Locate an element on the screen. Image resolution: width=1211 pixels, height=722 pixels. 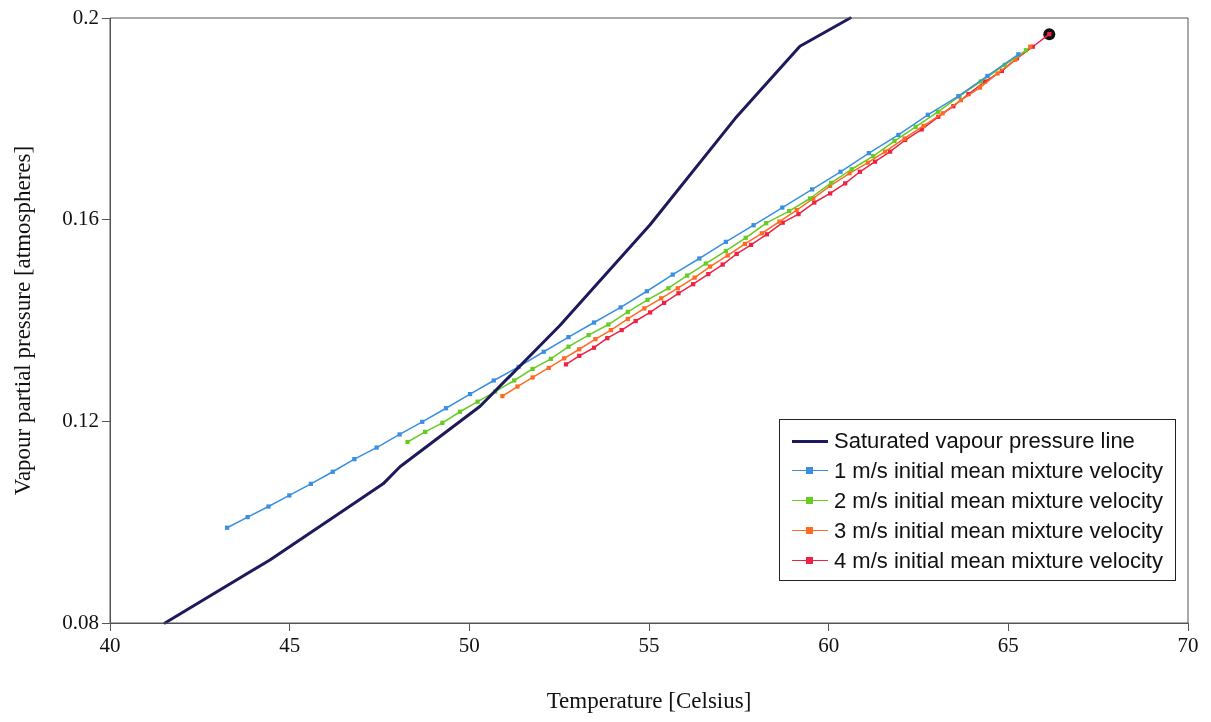
legend-label: Saturated vapour pressure line is located at coordinates (984, 441).